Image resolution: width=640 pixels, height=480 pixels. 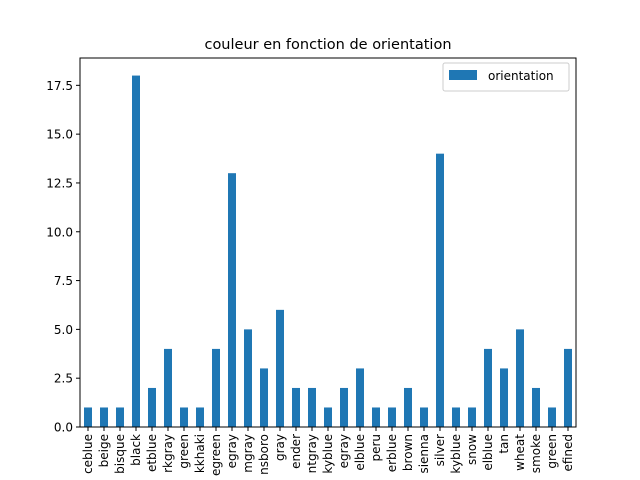 I want to click on x-tick-label-6: green, so click(x=184, y=451).